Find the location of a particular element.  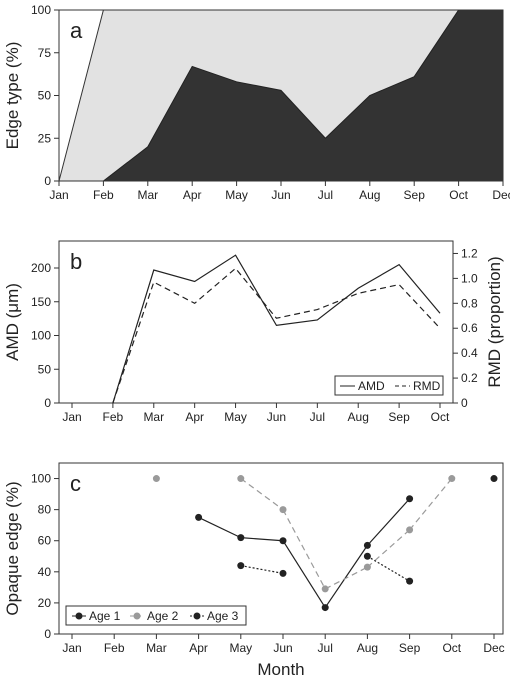

y2-tick-label: 1.0 is located at coordinates (469, 278).